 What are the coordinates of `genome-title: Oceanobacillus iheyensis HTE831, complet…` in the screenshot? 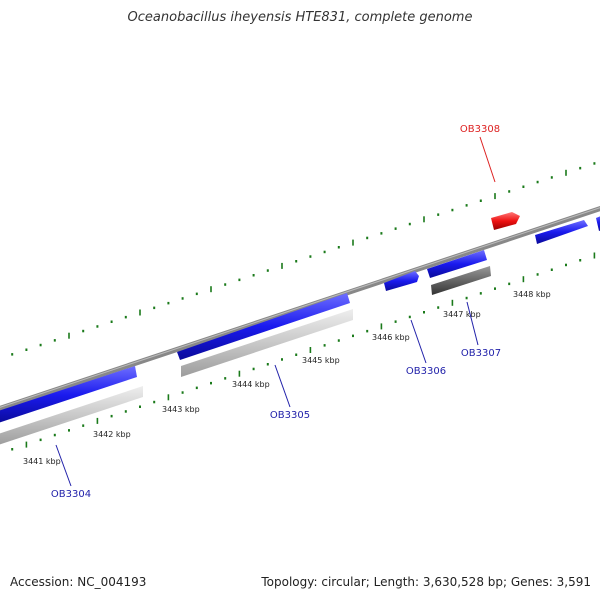 It's located at (300, 17).